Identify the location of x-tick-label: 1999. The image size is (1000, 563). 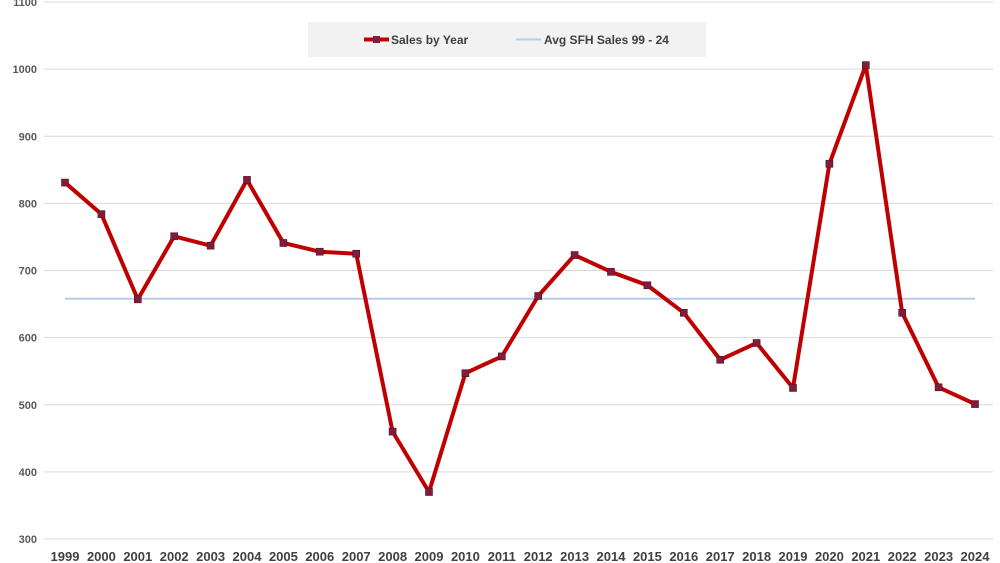
(65, 556).